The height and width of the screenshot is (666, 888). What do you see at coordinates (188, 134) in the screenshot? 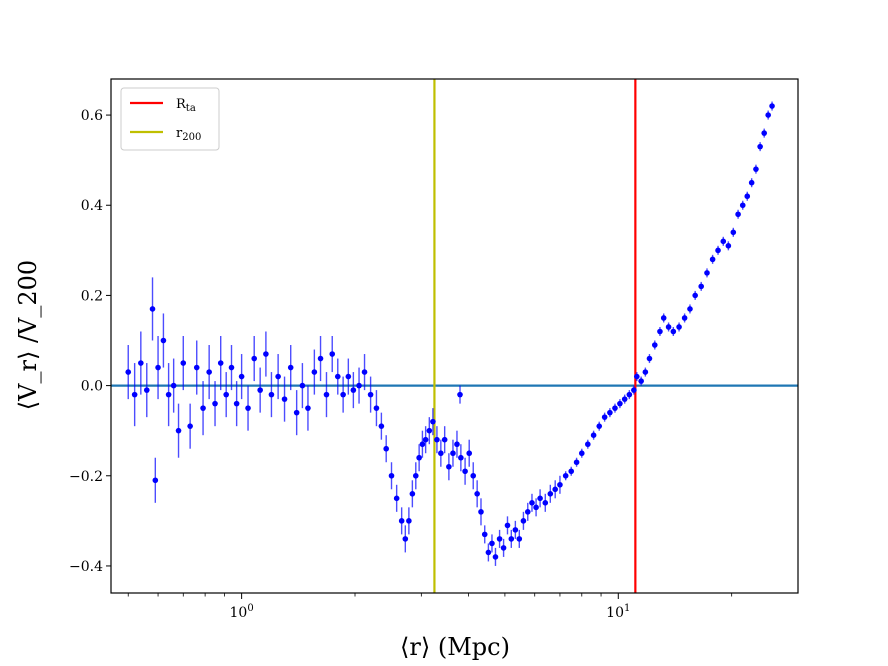
I see `legend-label-1: r200` at bounding box center [188, 134].